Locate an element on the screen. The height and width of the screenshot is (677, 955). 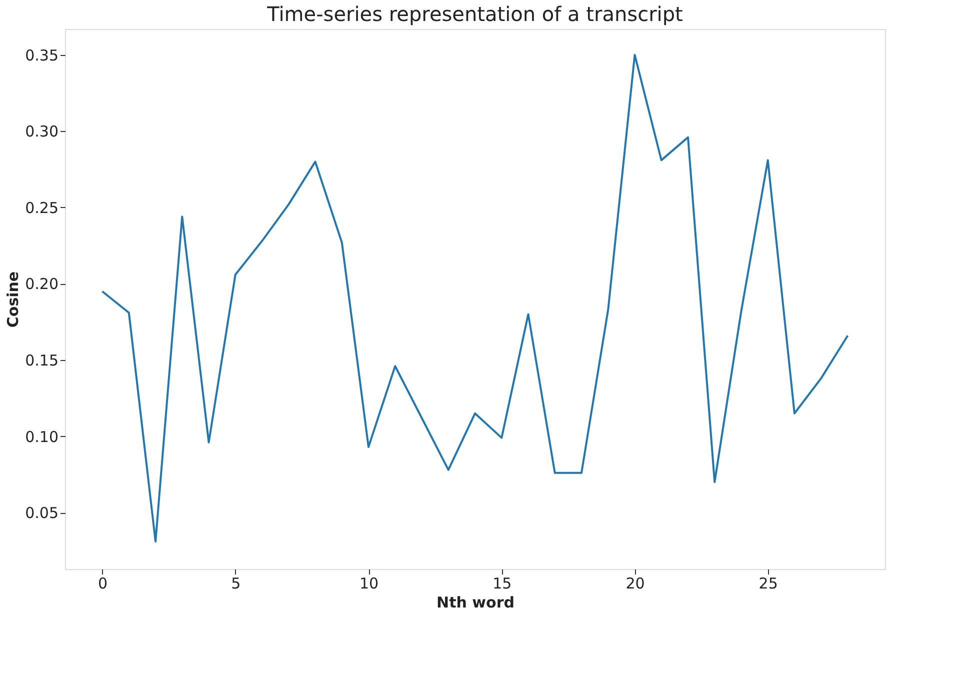
x-tick-label: 5 is located at coordinates (236, 583).